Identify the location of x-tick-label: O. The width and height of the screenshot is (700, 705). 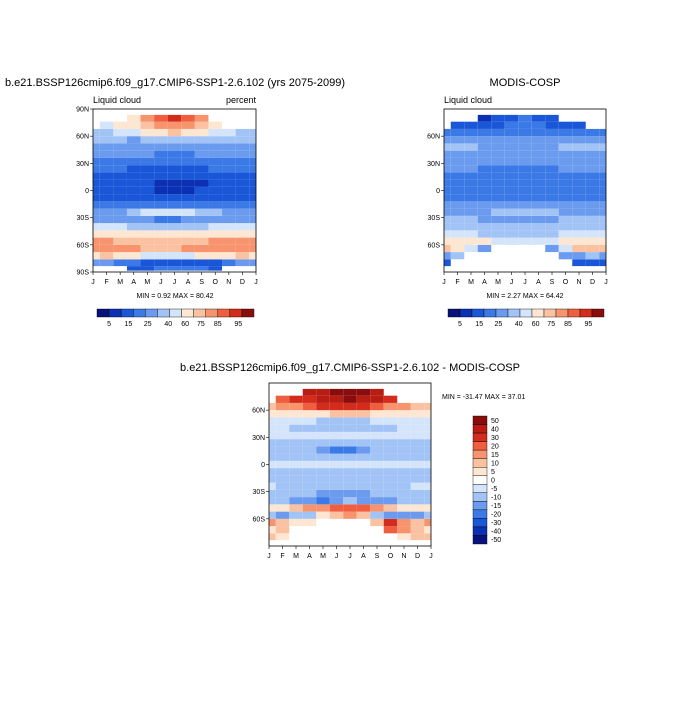
(391, 556).